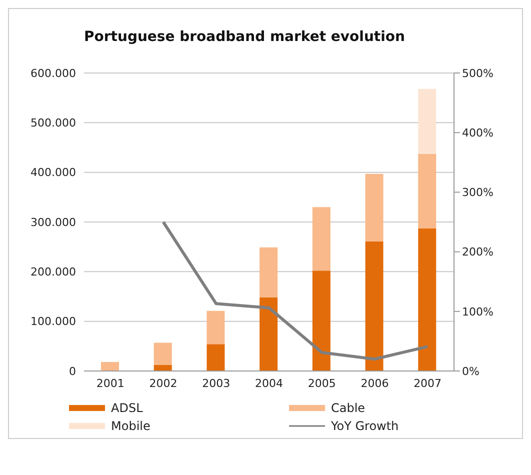  What do you see at coordinates (53, 73) in the screenshot?
I see `y-tick-label: 600.000` at bounding box center [53, 73].